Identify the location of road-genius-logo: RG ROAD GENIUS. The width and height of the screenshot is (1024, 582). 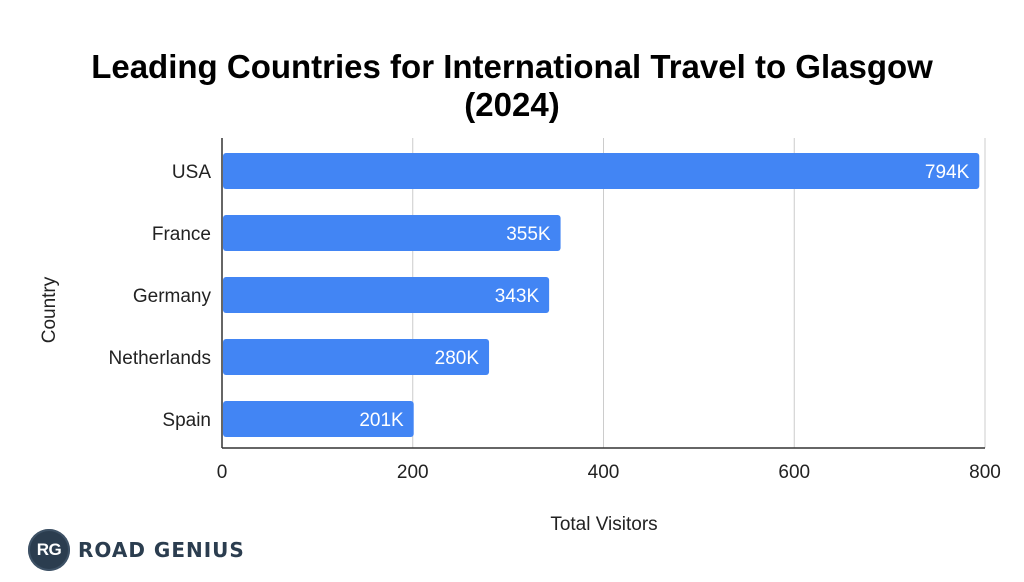
(136, 550).